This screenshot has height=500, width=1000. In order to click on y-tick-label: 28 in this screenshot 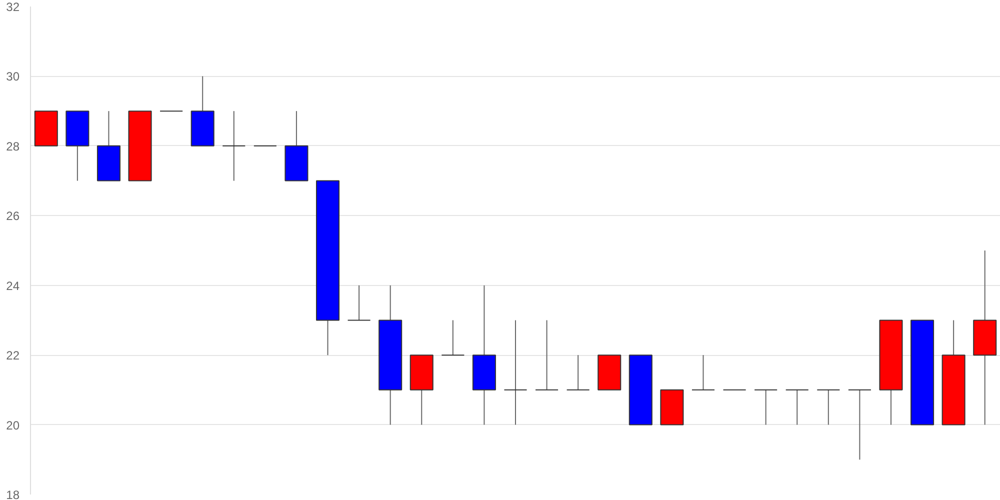, I will do `click(13, 146)`.